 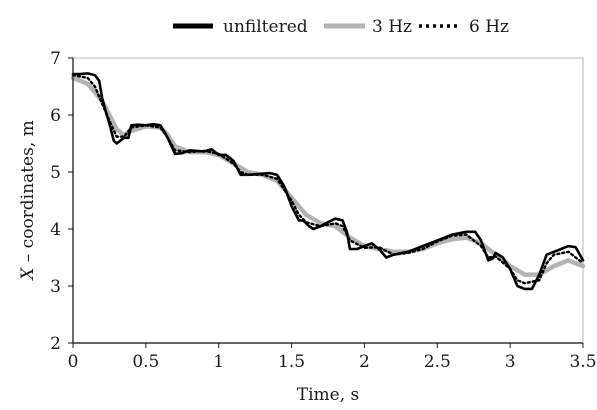 I want to click on x-tick-label: 3, so click(x=510, y=362).